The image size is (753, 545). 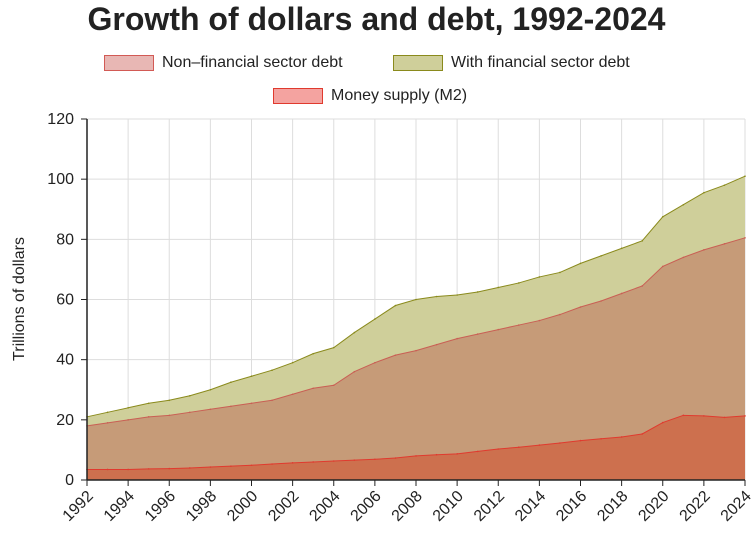 I want to click on x-tick-label: 2000, so click(x=242, y=506).